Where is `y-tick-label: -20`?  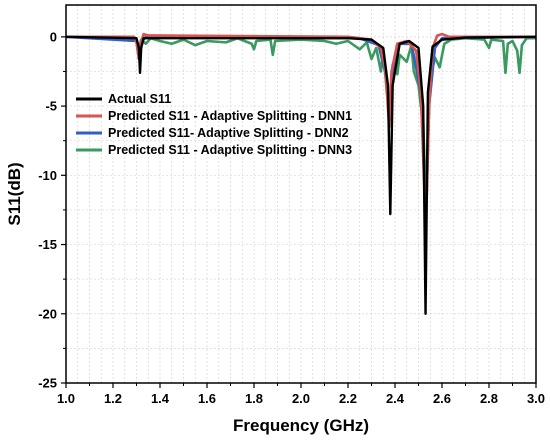 y-tick-label: -20 is located at coordinates (47, 313).